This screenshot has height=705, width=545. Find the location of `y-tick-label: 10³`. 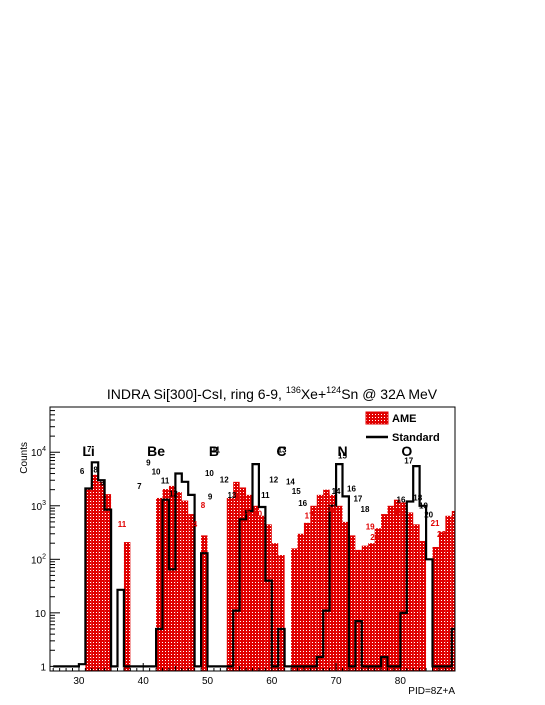

y-tick-label: 10³ is located at coordinates (38, 506).